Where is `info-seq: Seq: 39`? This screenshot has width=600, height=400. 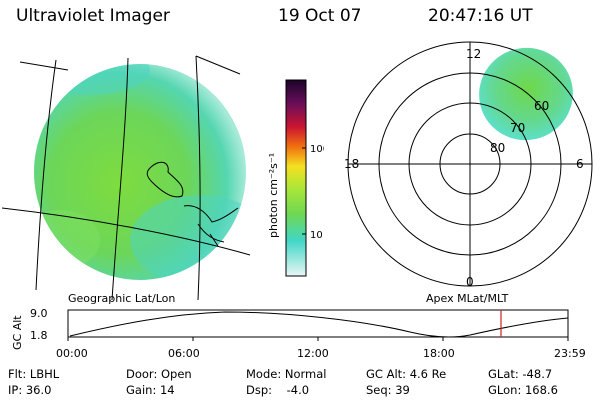
info-seq: Seq: 39 is located at coordinates (388, 390).